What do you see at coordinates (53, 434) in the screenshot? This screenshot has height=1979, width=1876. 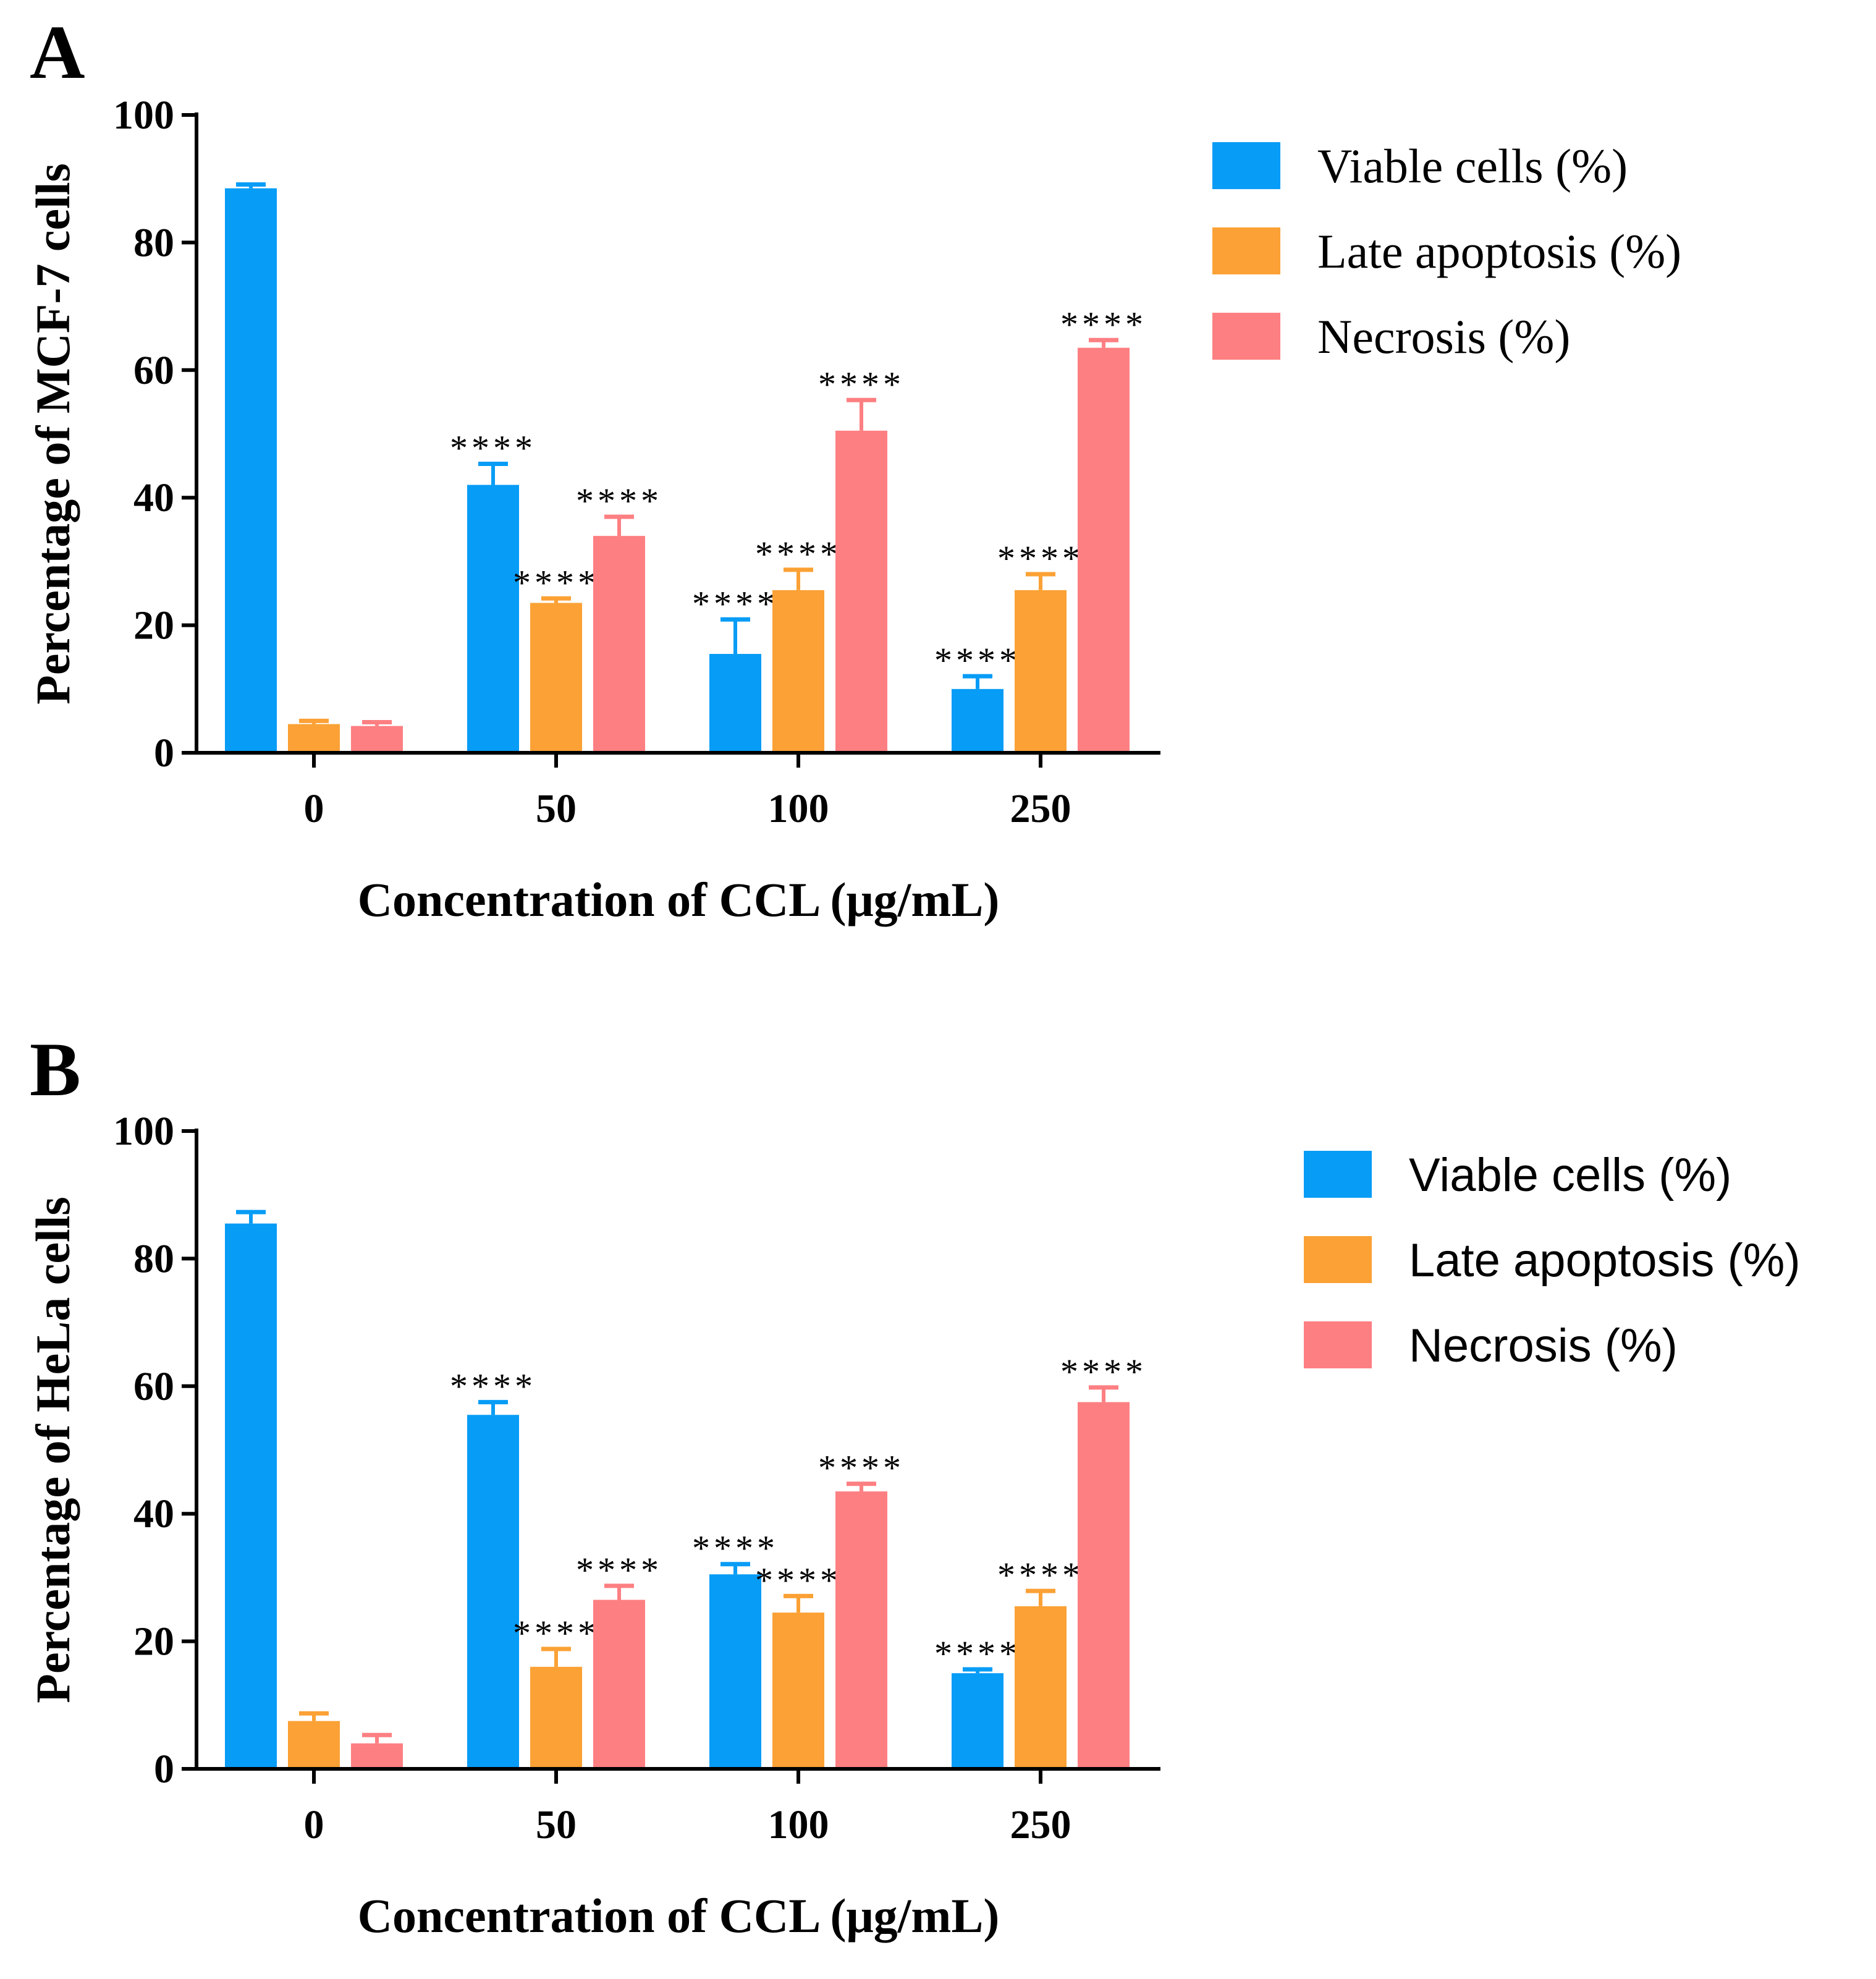 I see `y-axis-title: Percentage of MCF-7 cells` at bounding box center [53, 434].